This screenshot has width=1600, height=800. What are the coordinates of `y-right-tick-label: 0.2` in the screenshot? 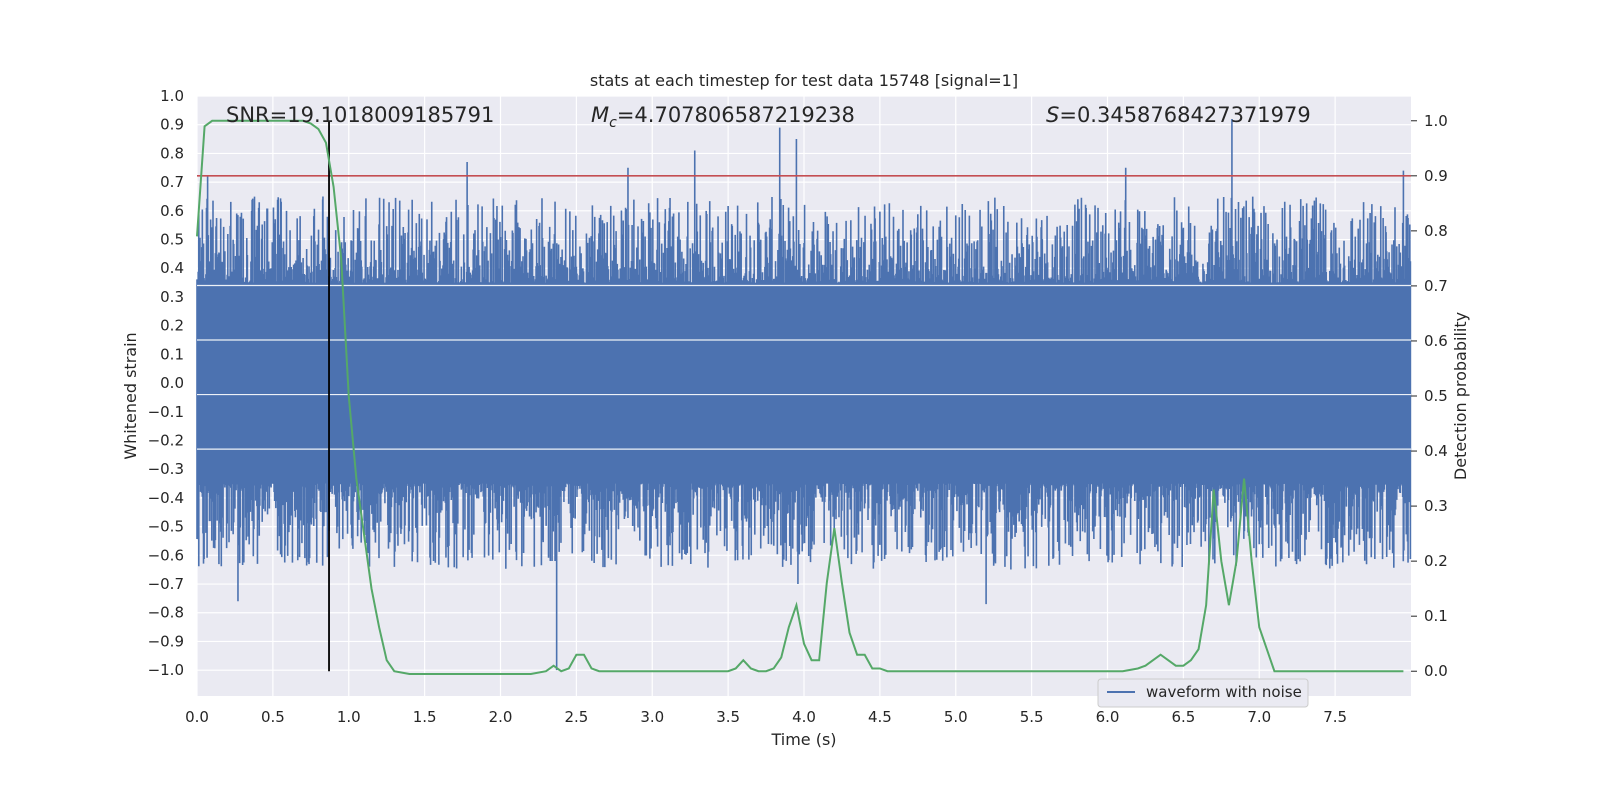 It's located at (1436, 561).